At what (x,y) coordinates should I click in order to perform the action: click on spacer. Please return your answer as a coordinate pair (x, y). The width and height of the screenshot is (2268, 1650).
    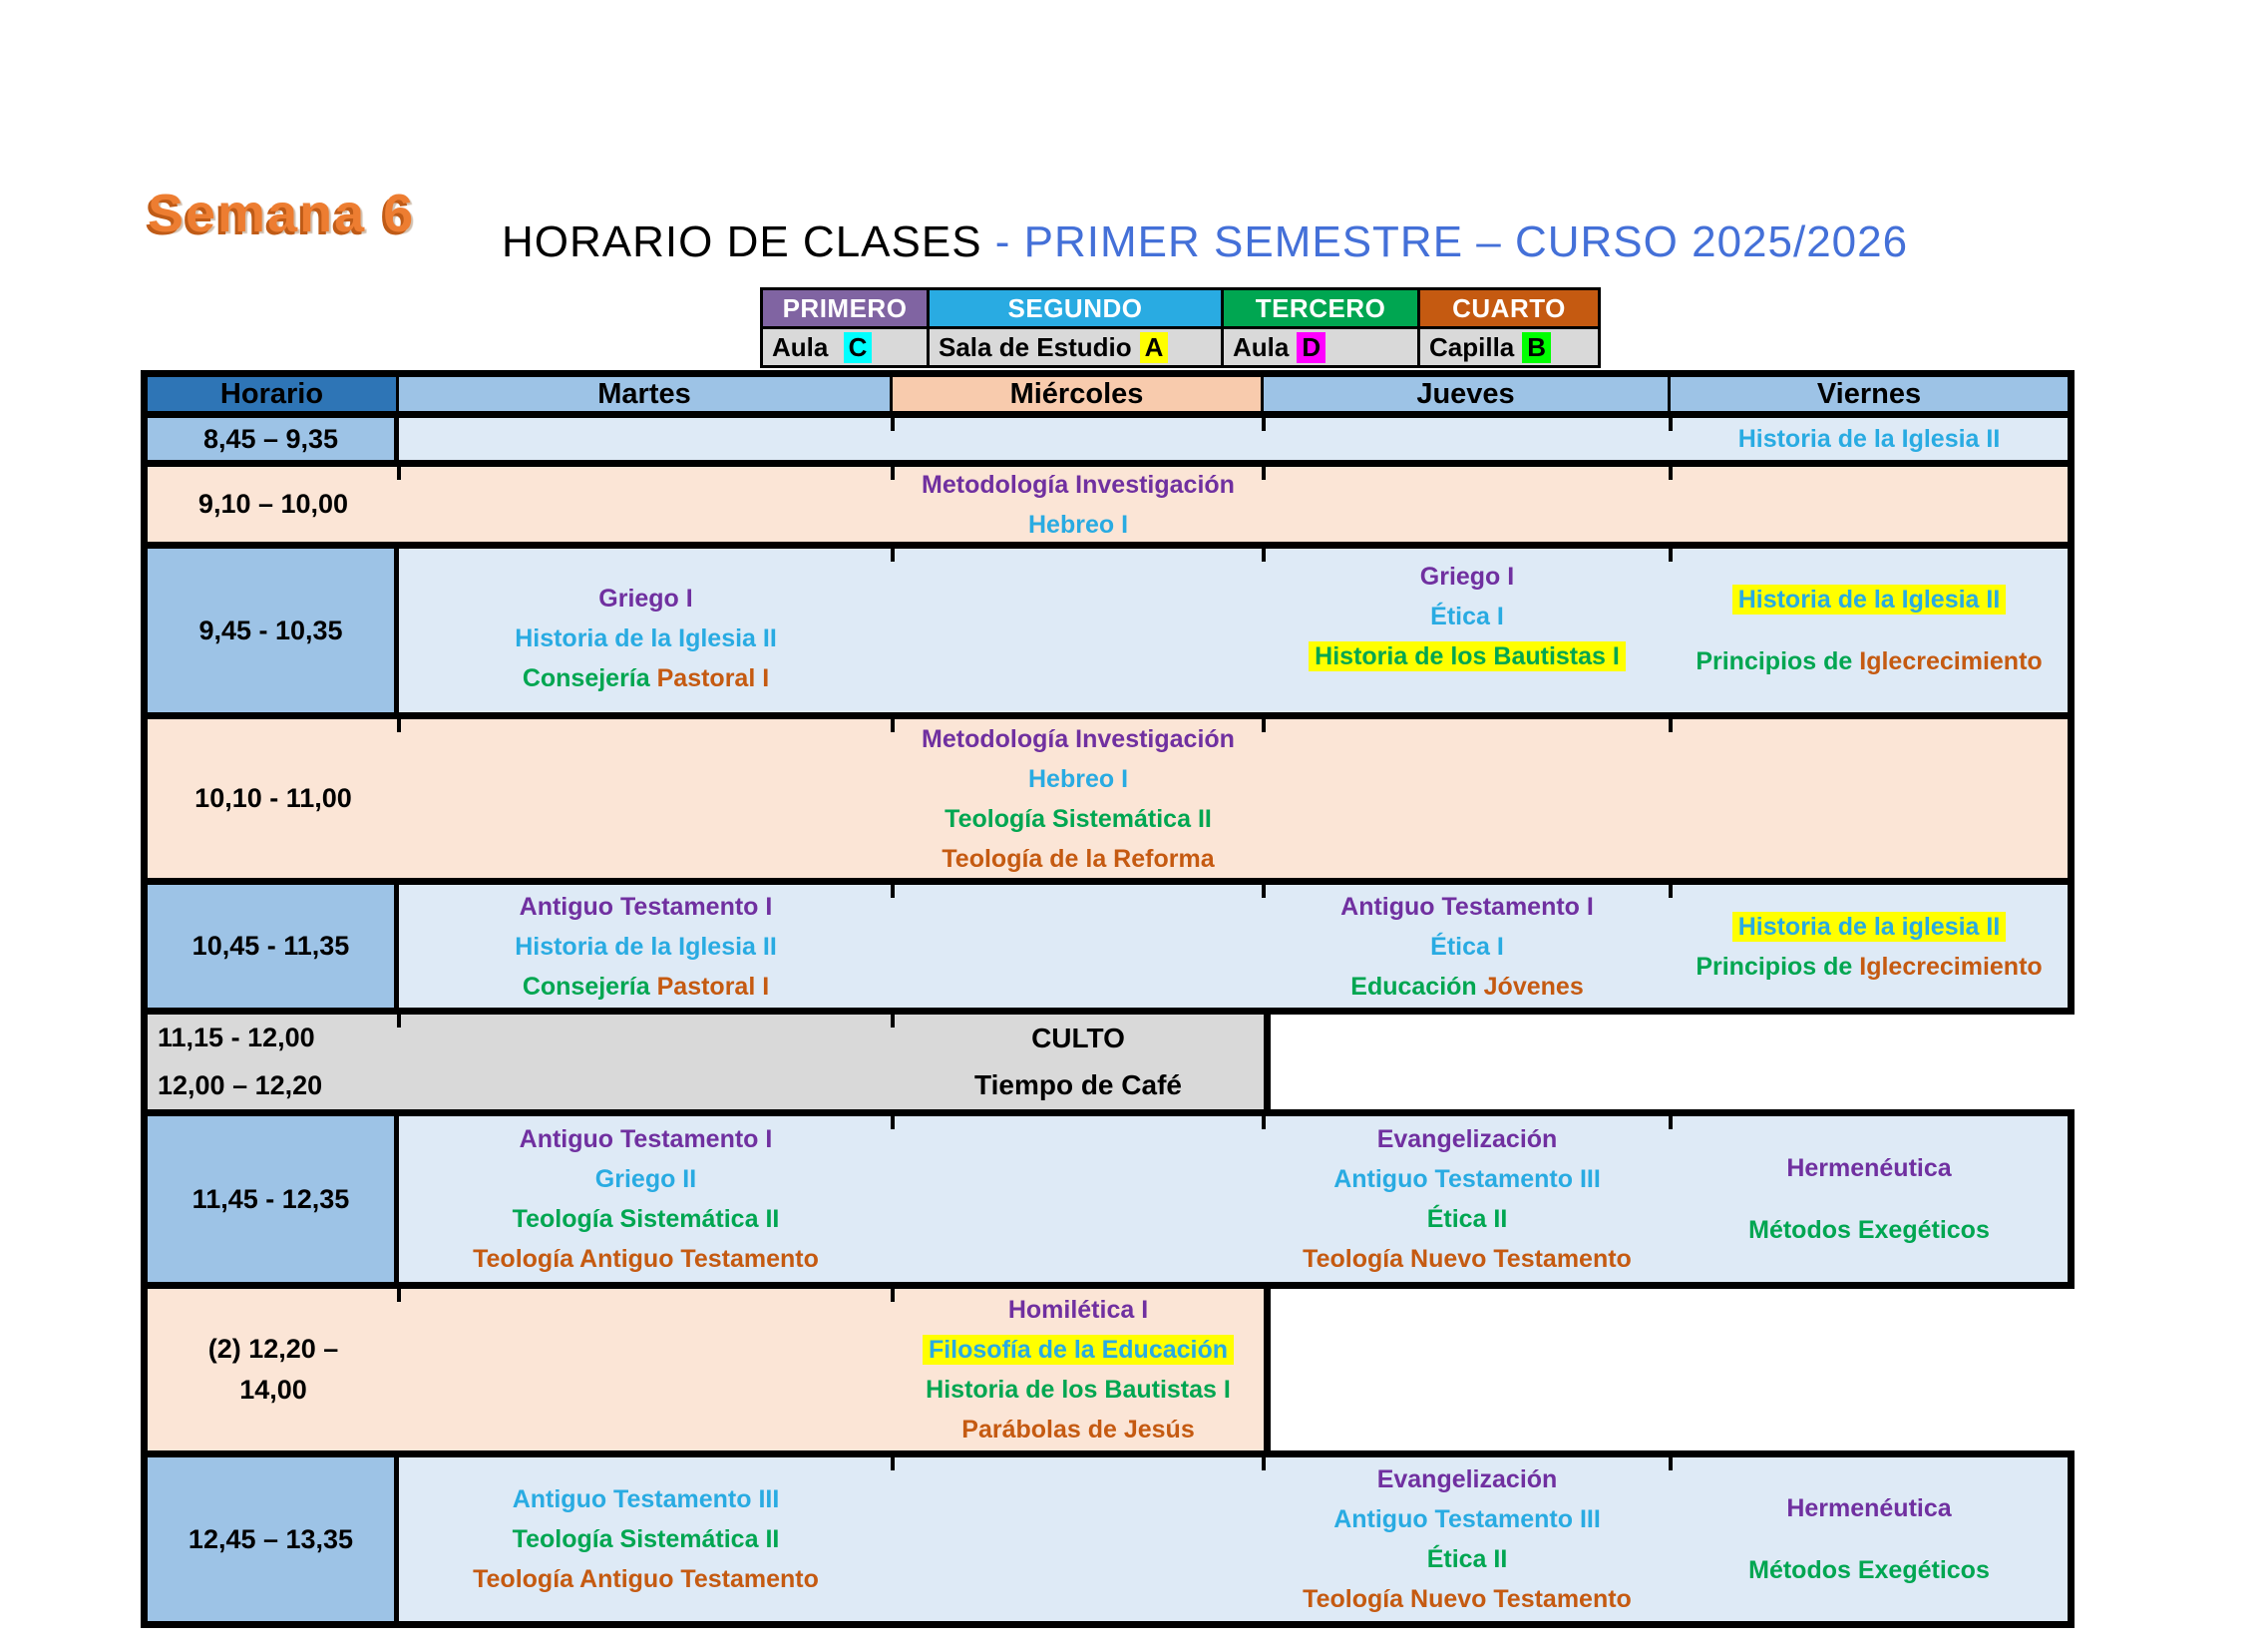
    Looking at the image, I should click on (646, 1369).